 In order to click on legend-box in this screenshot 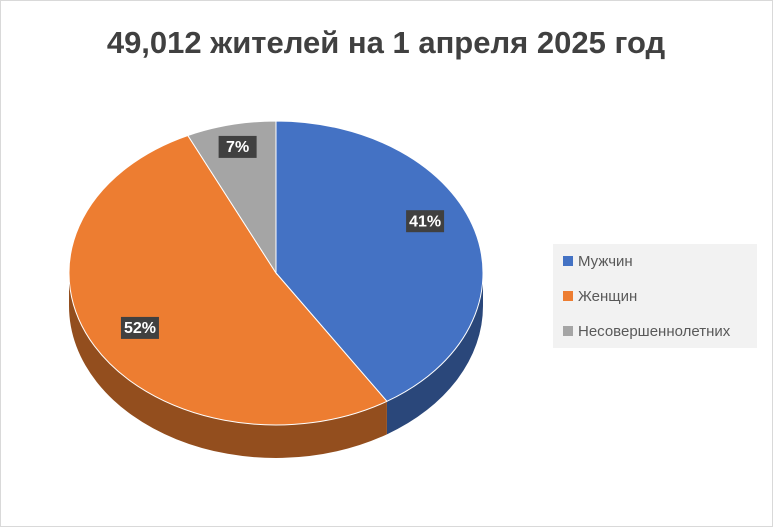, I will do `click(655, 296)`.